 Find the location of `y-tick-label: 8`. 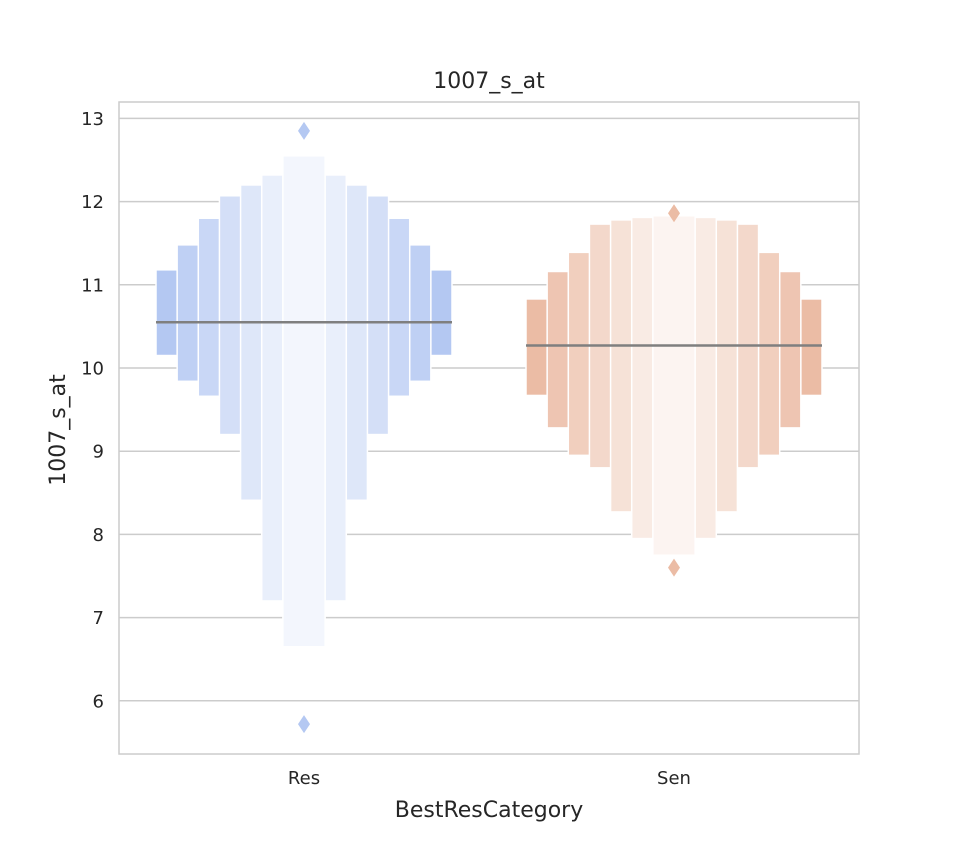

y-tick-label: 8 is located at coordinates (98, 535).